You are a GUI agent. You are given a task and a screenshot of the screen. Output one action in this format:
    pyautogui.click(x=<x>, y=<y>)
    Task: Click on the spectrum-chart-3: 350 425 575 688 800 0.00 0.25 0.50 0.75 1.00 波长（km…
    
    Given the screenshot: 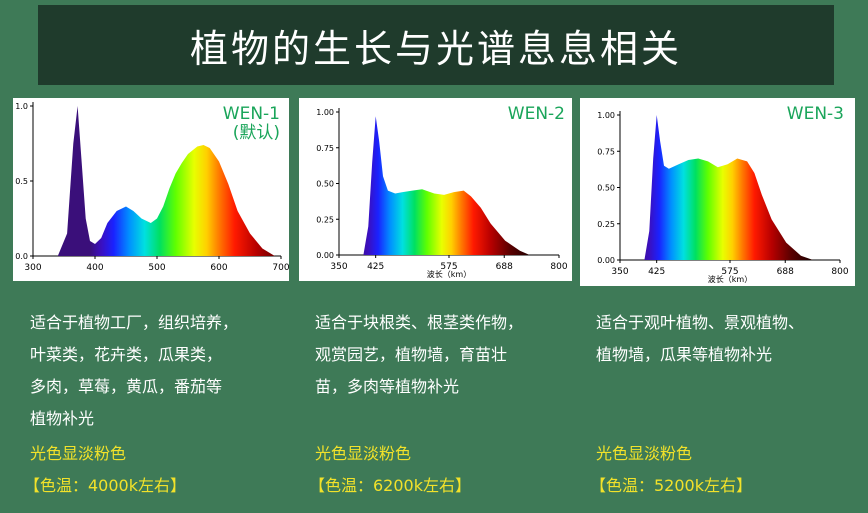 What is the action you would take?
    pyautogui.click(x=723, y=197)
    